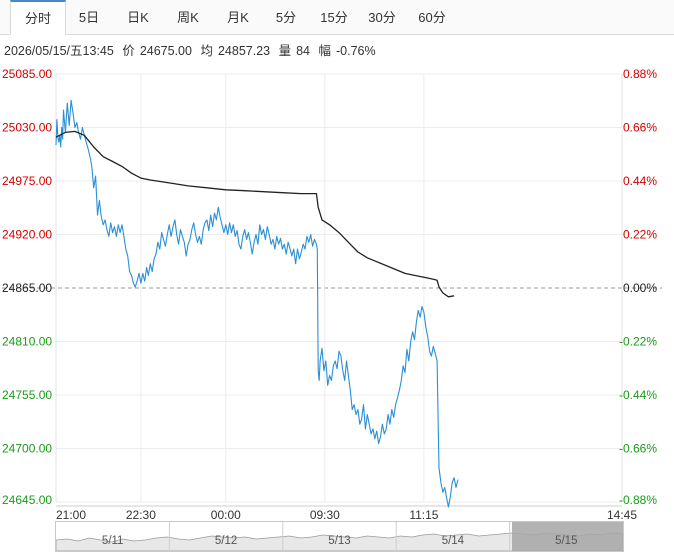 This screenshot has height=552, width=674. What do you see at coordinates (382, 17) in the screenshot?
I see `tab-7: 30分` at bounding box center [382, 17].